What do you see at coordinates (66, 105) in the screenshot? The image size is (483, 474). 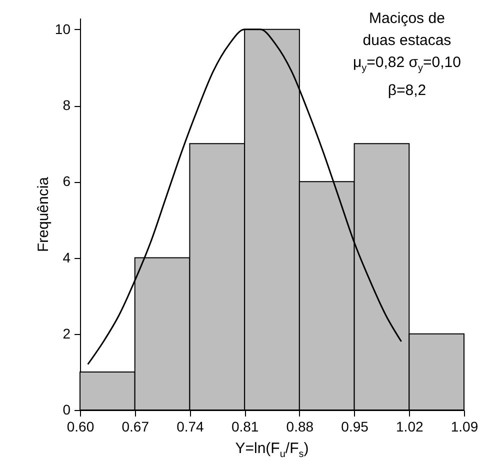 I see `y-tick-label: 8` at bounding box center [66, 105].